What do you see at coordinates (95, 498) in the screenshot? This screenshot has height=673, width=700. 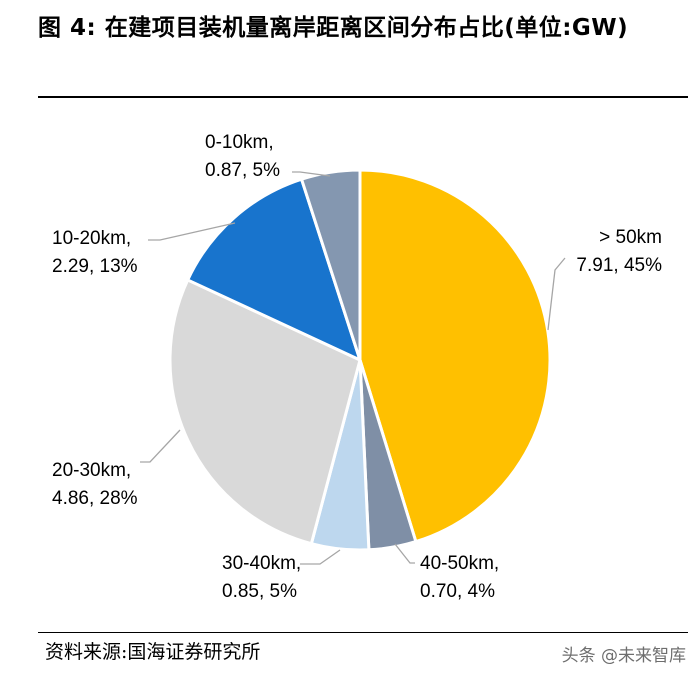 I see `slice-label-value: 4.86, 28%` at bounding box center [95, 498].